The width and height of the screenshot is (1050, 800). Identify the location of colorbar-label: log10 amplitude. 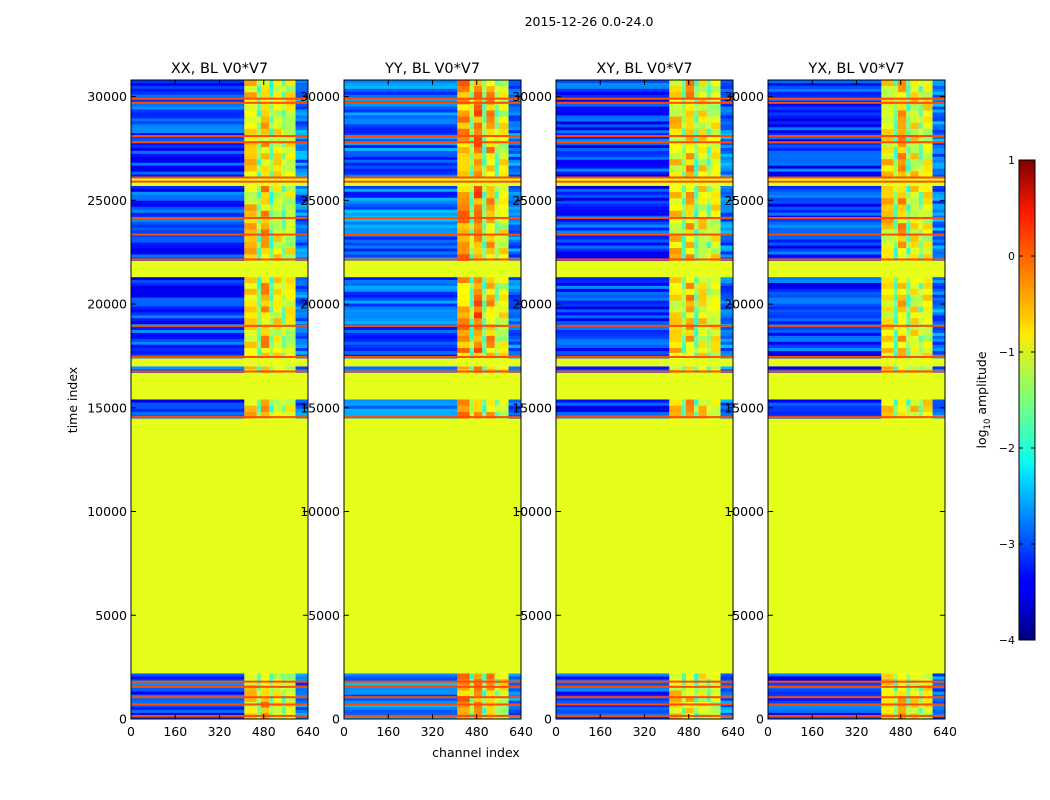
(983, 399).